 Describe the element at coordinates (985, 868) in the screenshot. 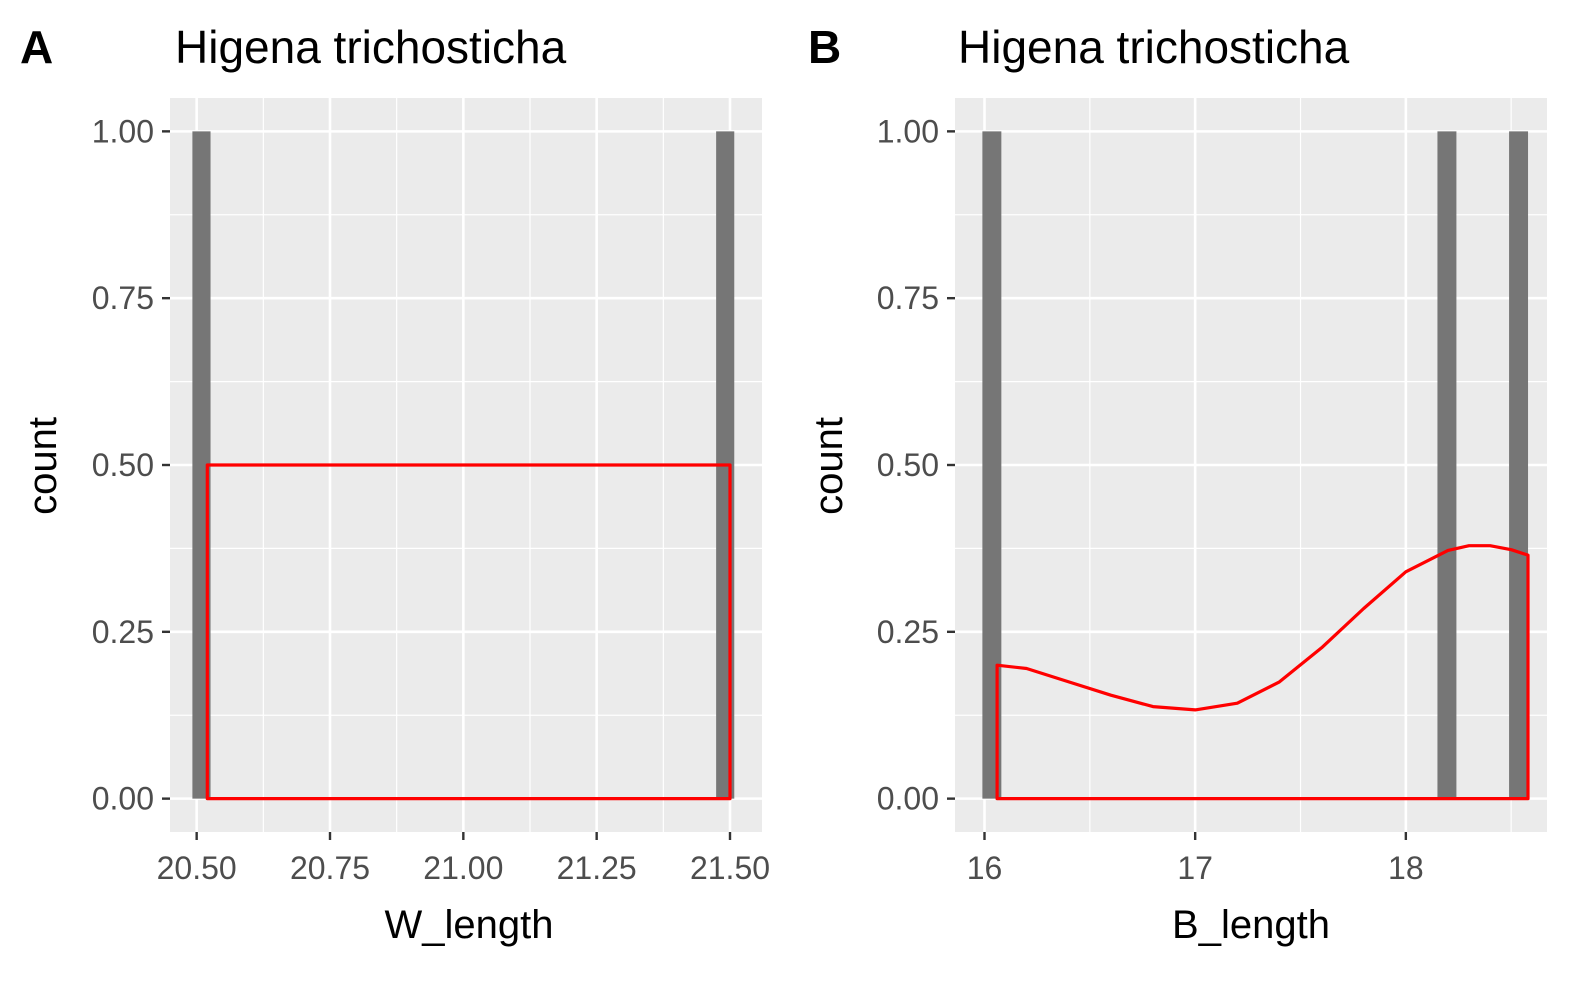

I see `x-tick-label-b-0: 16` at that location.